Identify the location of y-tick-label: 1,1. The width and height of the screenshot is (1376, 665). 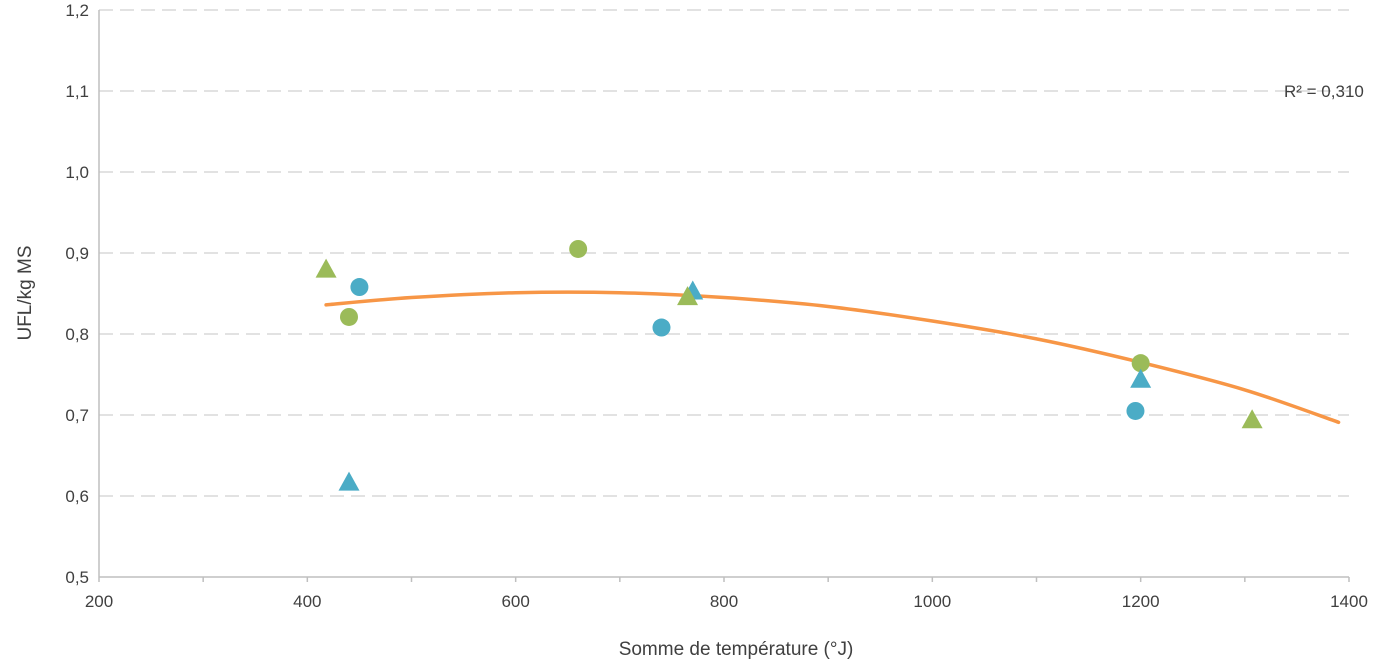
(77, 91).